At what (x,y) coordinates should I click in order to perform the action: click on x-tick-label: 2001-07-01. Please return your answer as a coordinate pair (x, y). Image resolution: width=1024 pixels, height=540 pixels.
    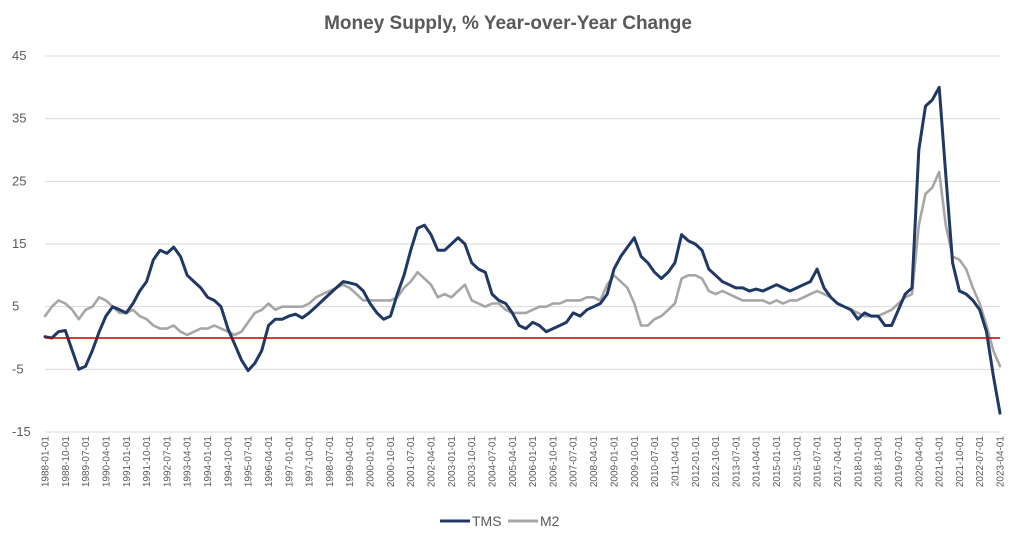
    Looking at the image, I should click on (411, 462).